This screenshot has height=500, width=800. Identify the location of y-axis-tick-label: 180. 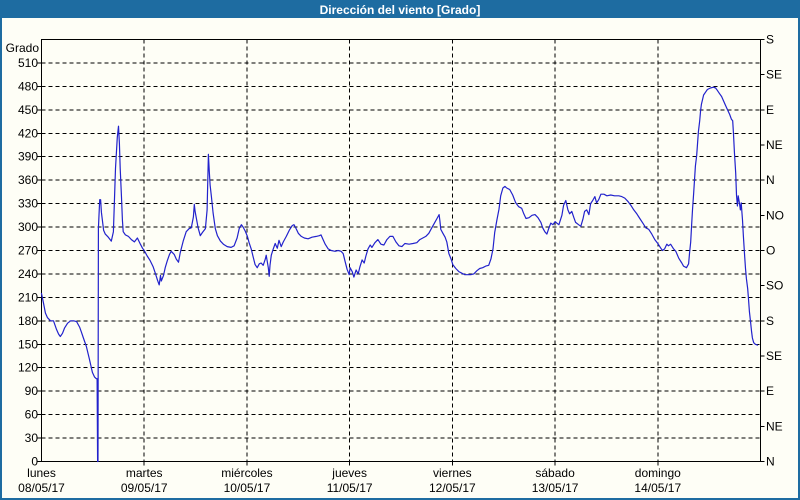
(28, 321).